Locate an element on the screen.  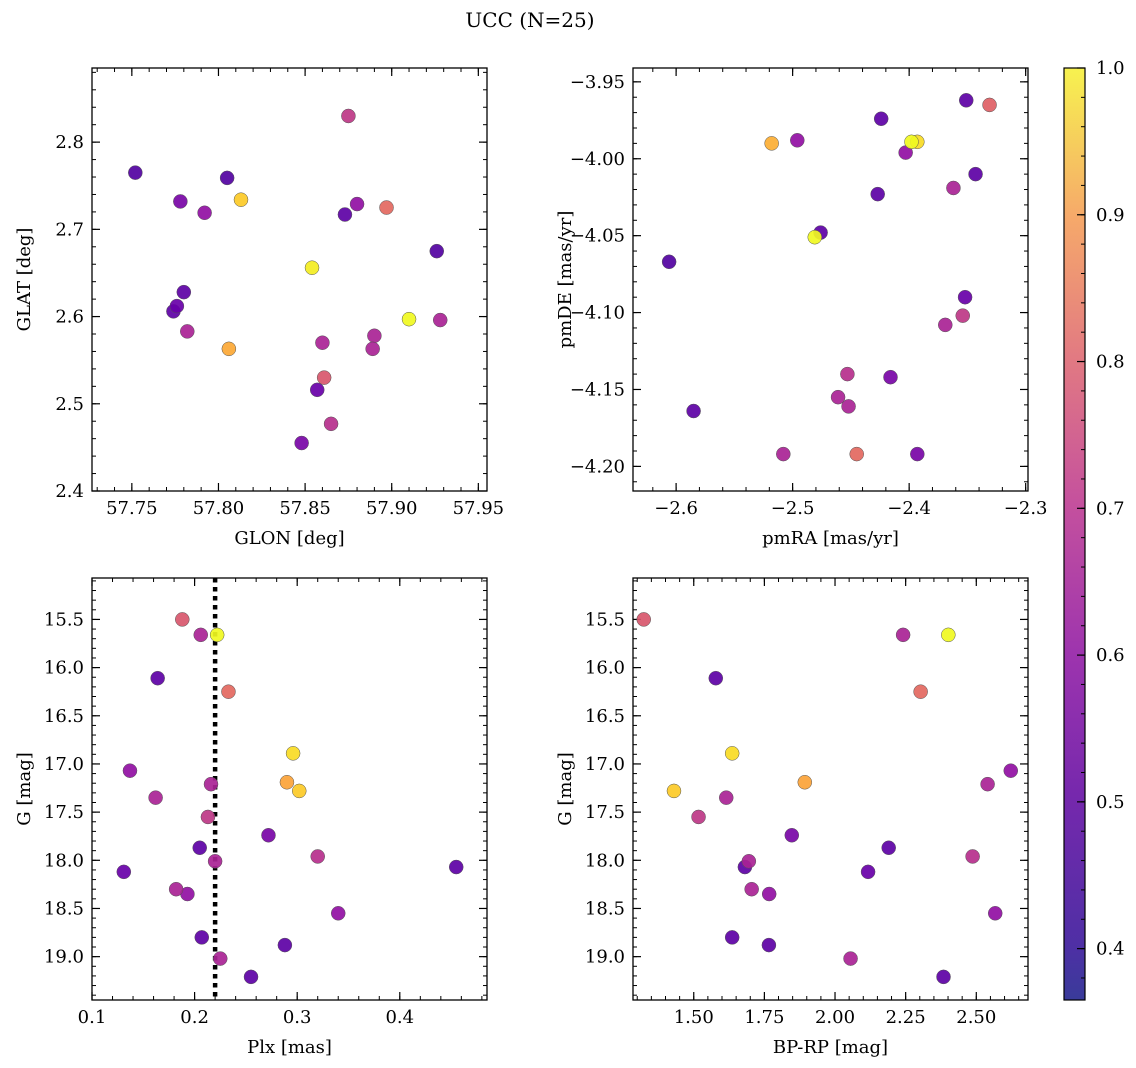
x-tick-label: 0.1 is located at coordinates (92, 1017).